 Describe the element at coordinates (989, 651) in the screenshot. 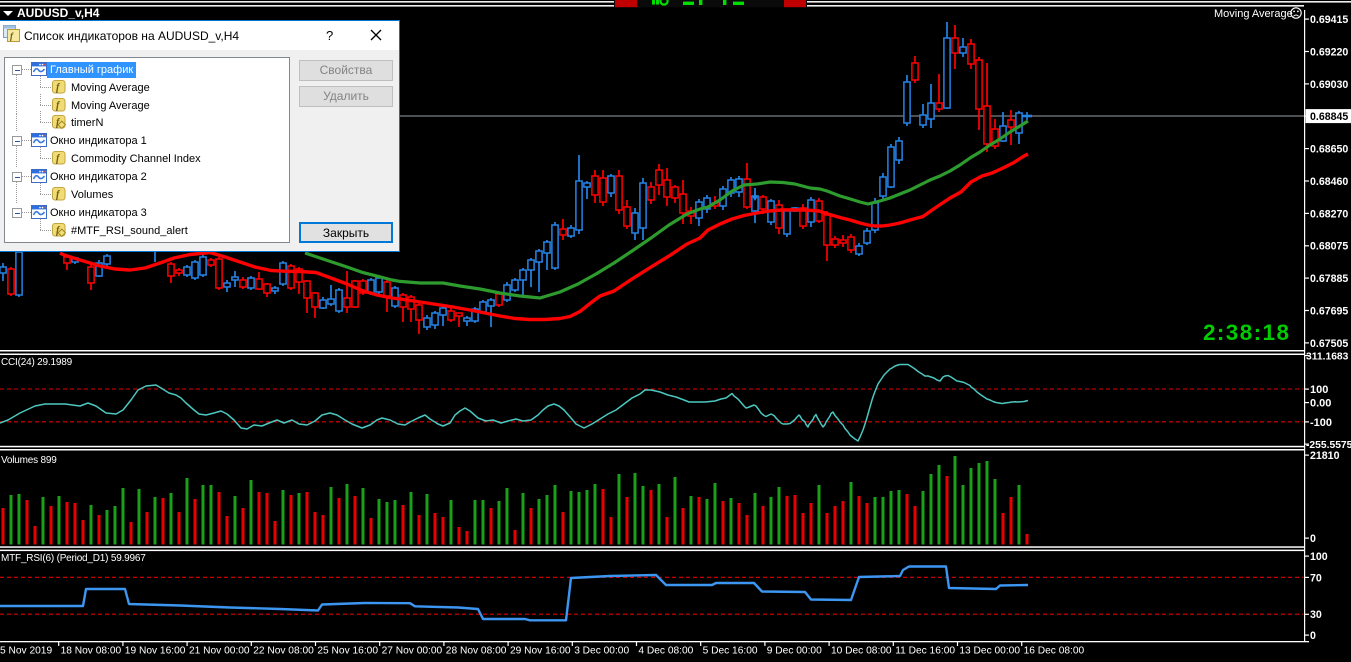

I see `svg-text: 13 Dec 00:00` at that location.